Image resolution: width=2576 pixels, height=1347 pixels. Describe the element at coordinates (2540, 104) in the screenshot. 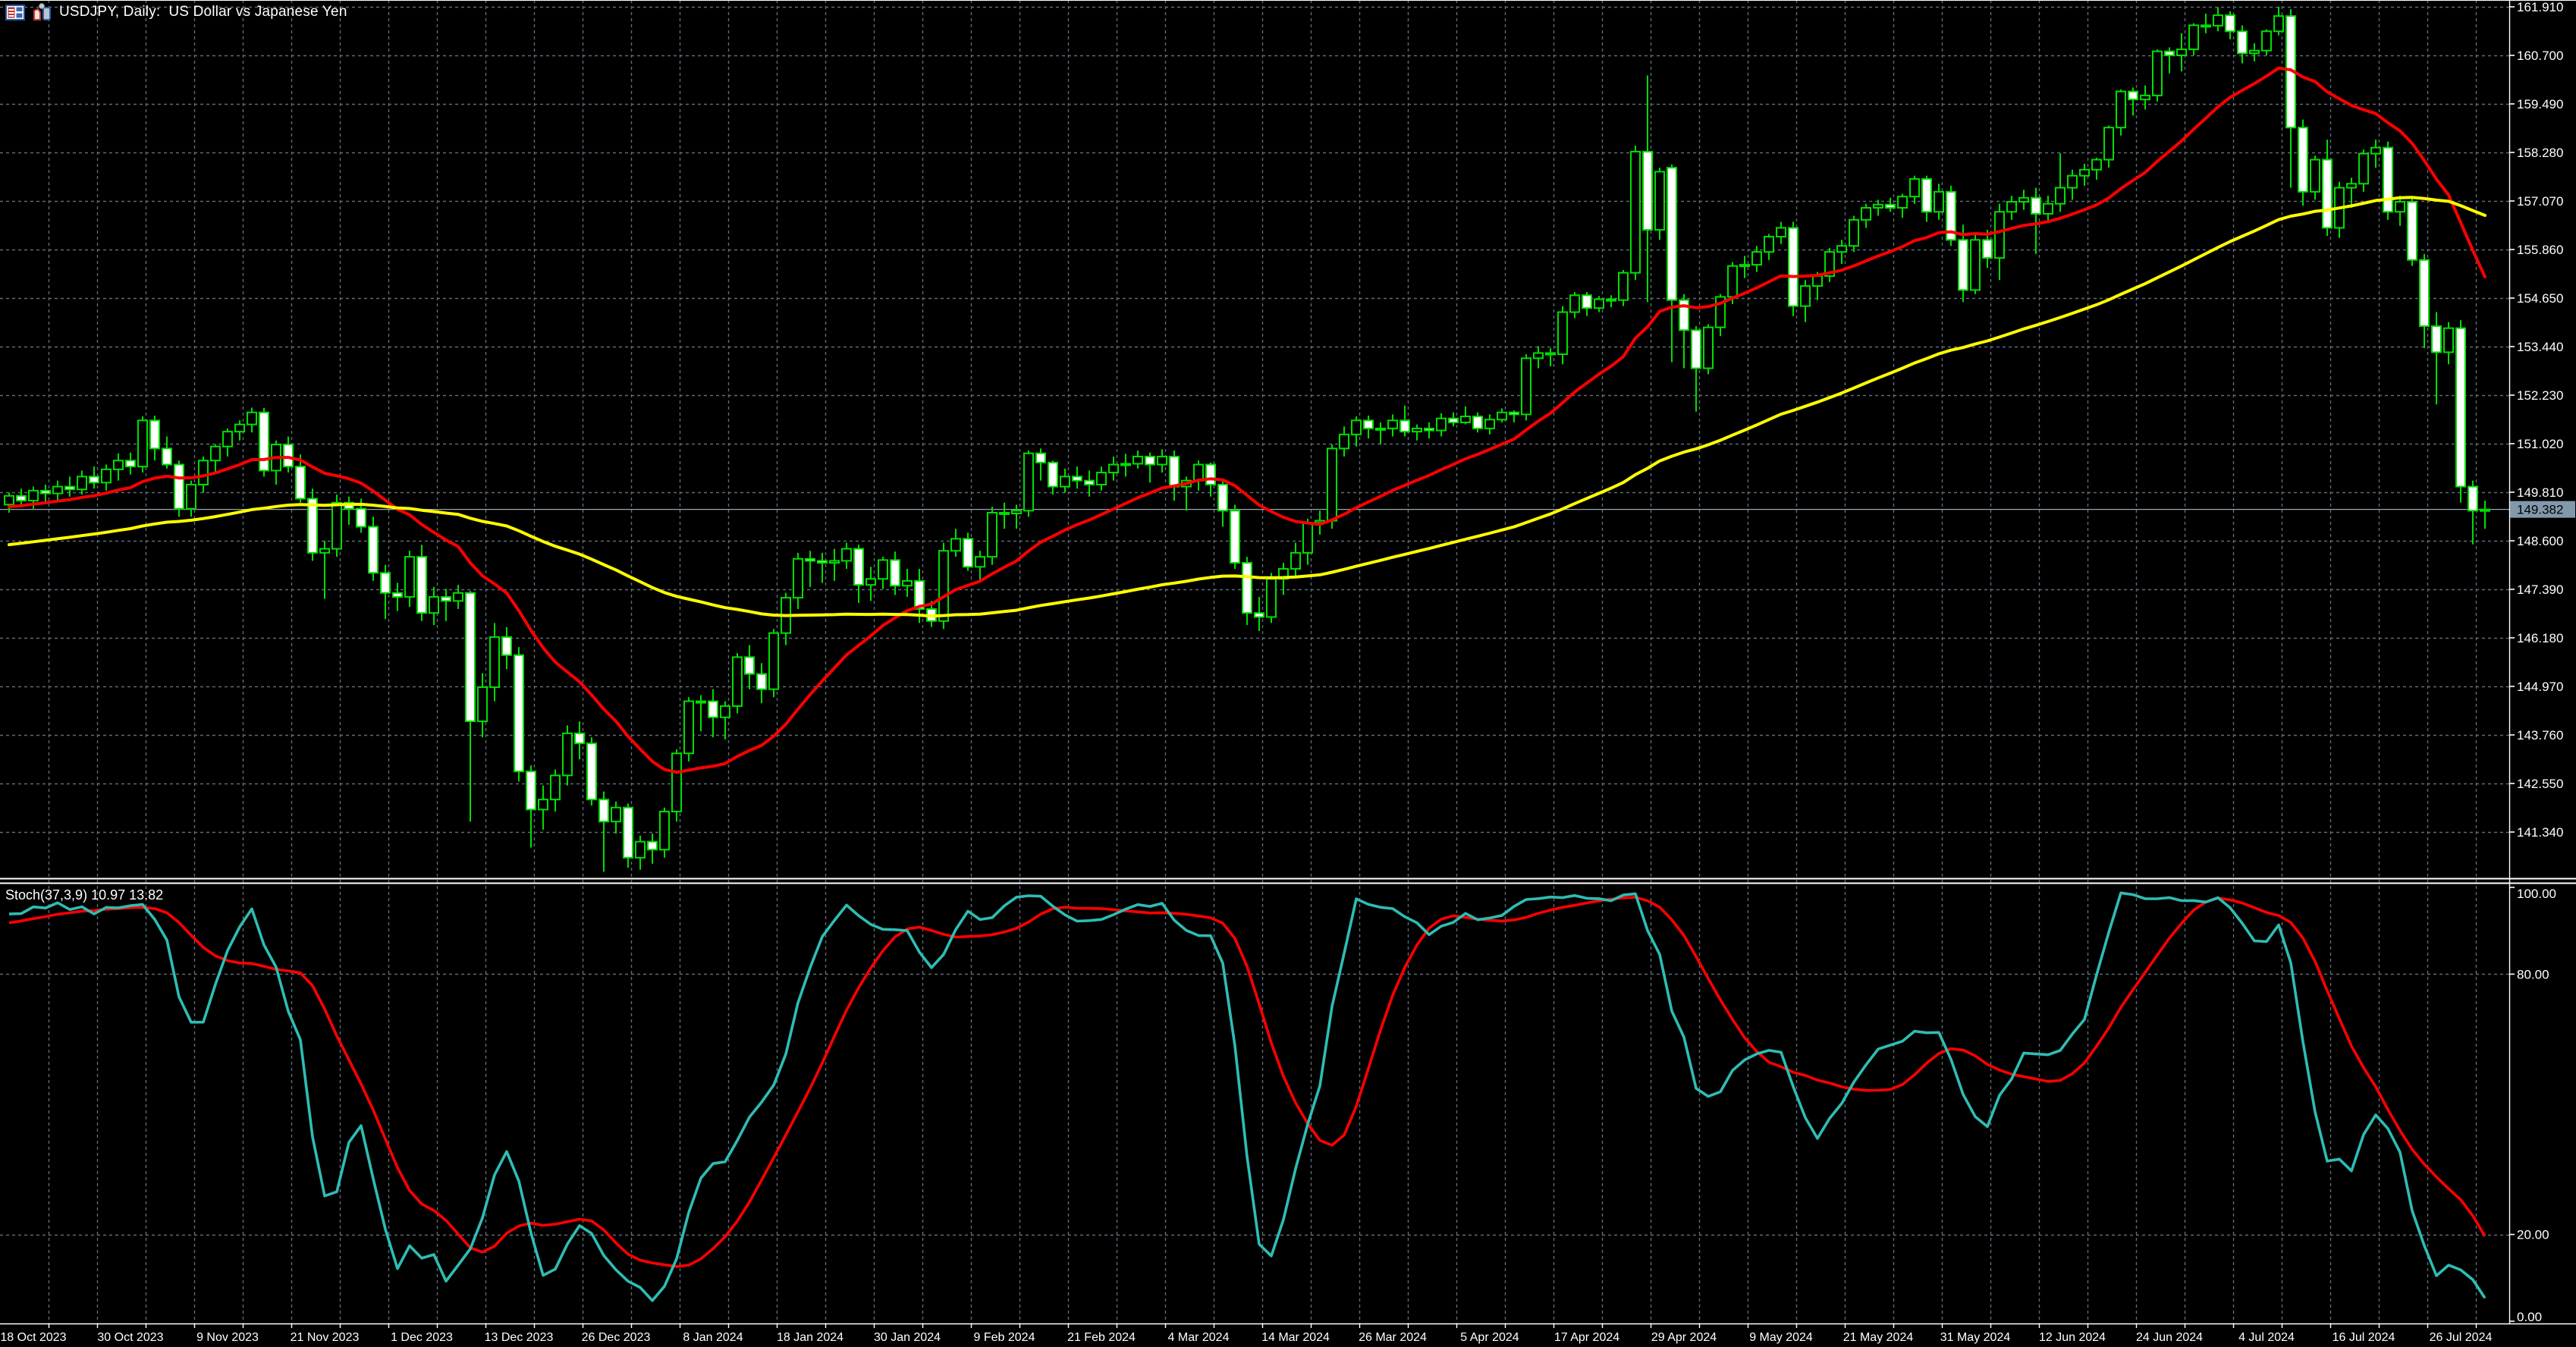

I see `price-tick-label: 159.490` at that location.